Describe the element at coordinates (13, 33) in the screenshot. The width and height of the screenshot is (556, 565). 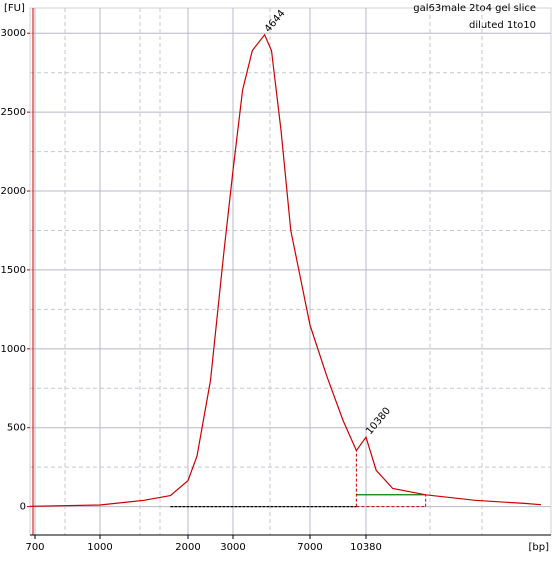
I see `y-tick-label: 3000` at that location.